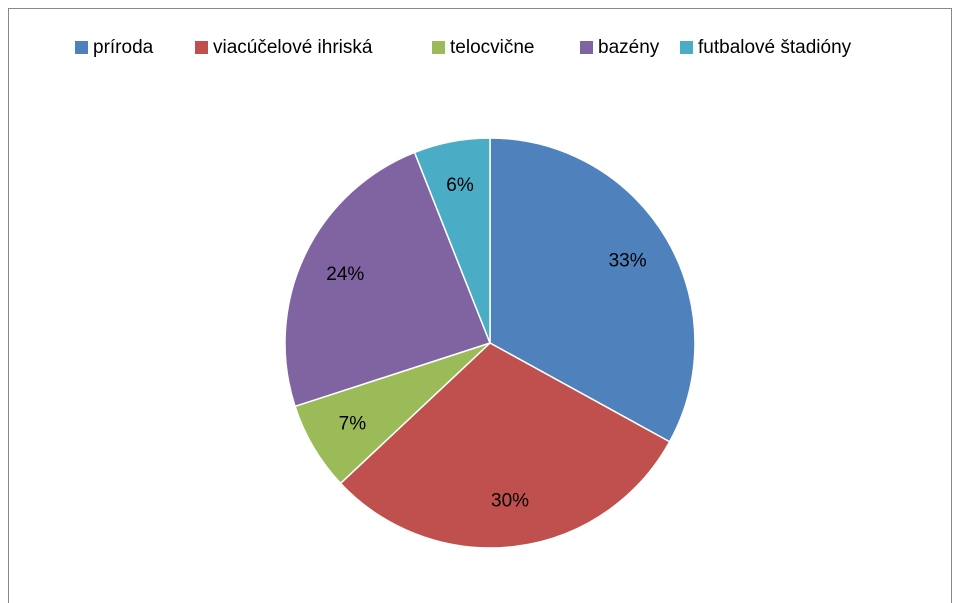  I want to click on data-label: 24%, so click(345, 274).